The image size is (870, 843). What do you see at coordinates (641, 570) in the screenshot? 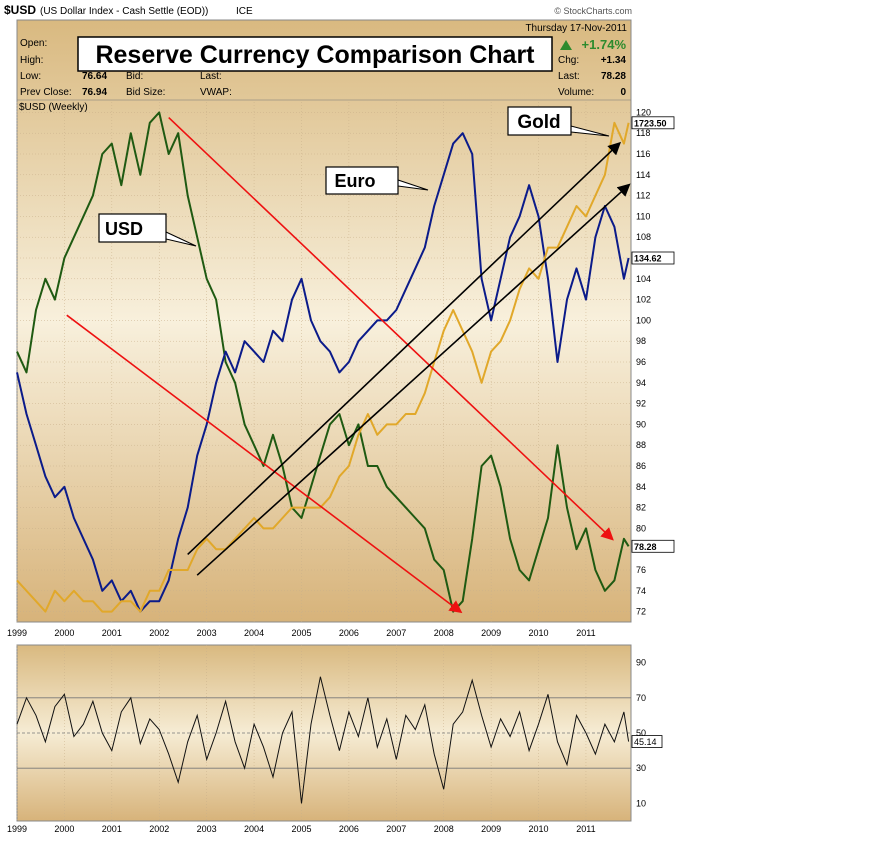
I see `y-tick-label: 76` at bounding box center [641, 570].